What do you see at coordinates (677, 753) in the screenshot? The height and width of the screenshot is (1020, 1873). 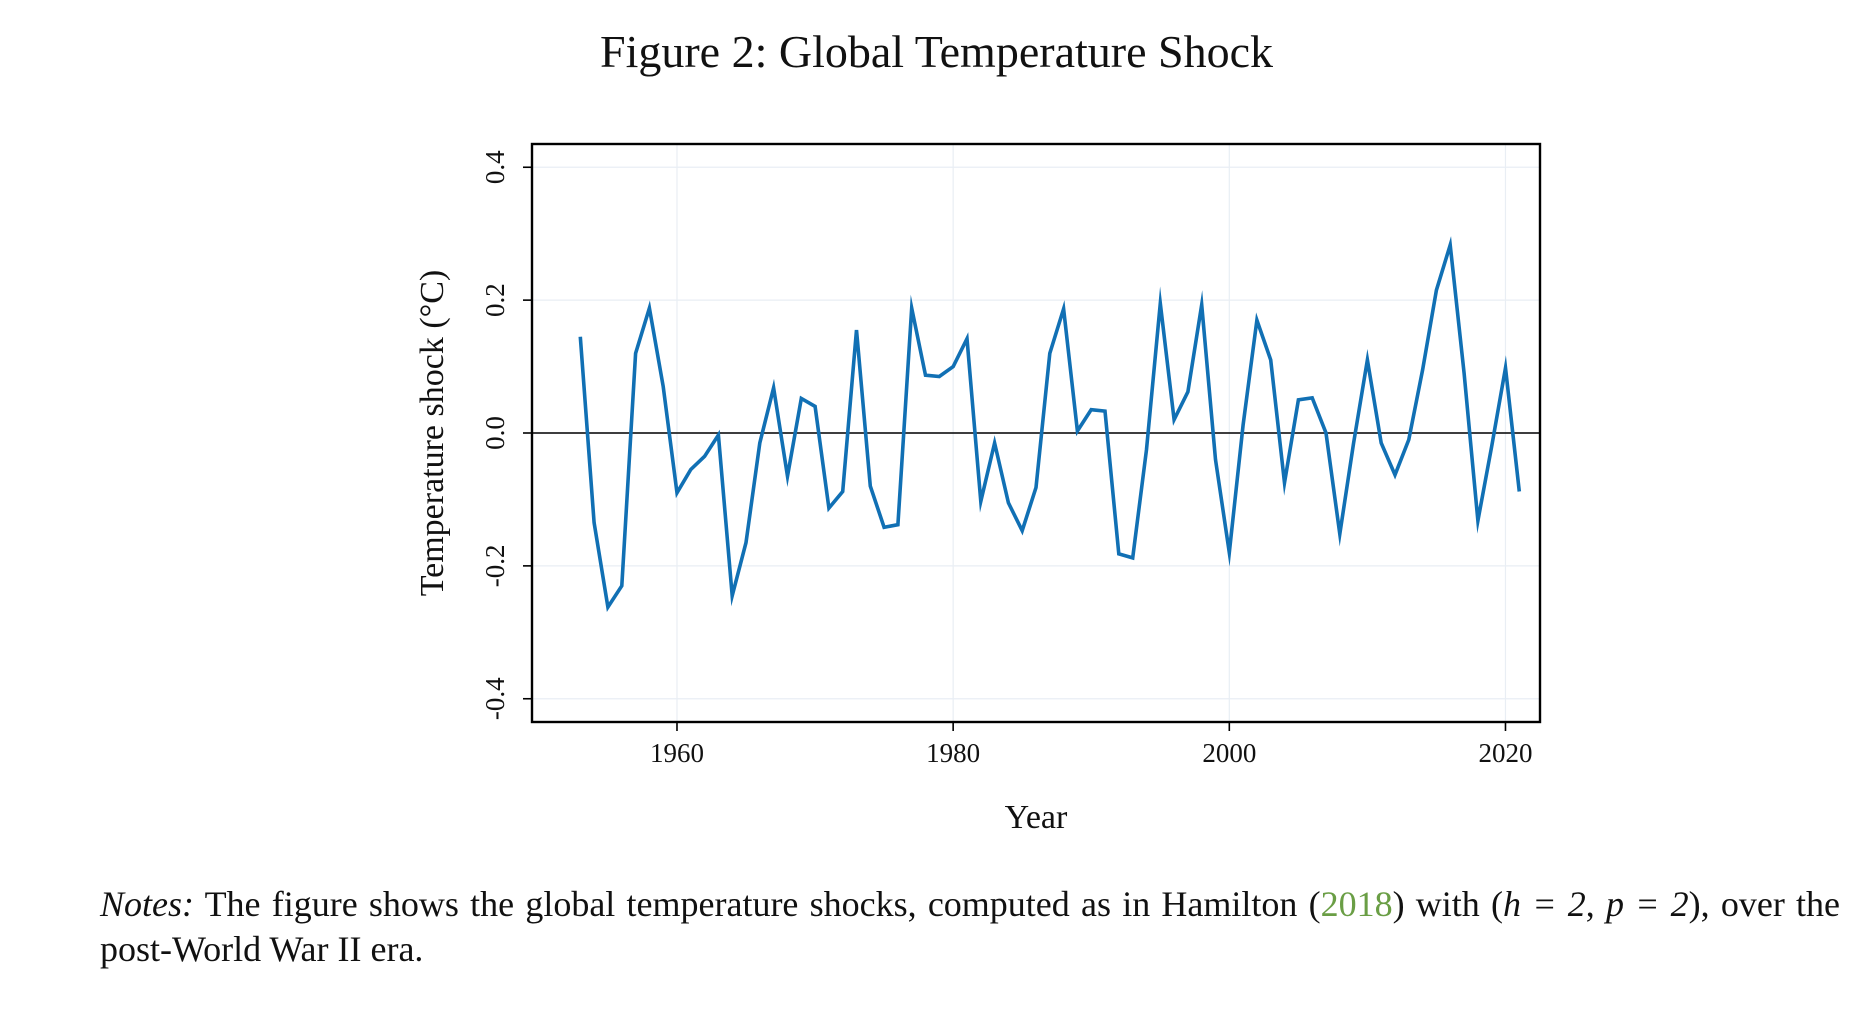 I see `x-tick-label: 1960` at bounding box center [677, 753].